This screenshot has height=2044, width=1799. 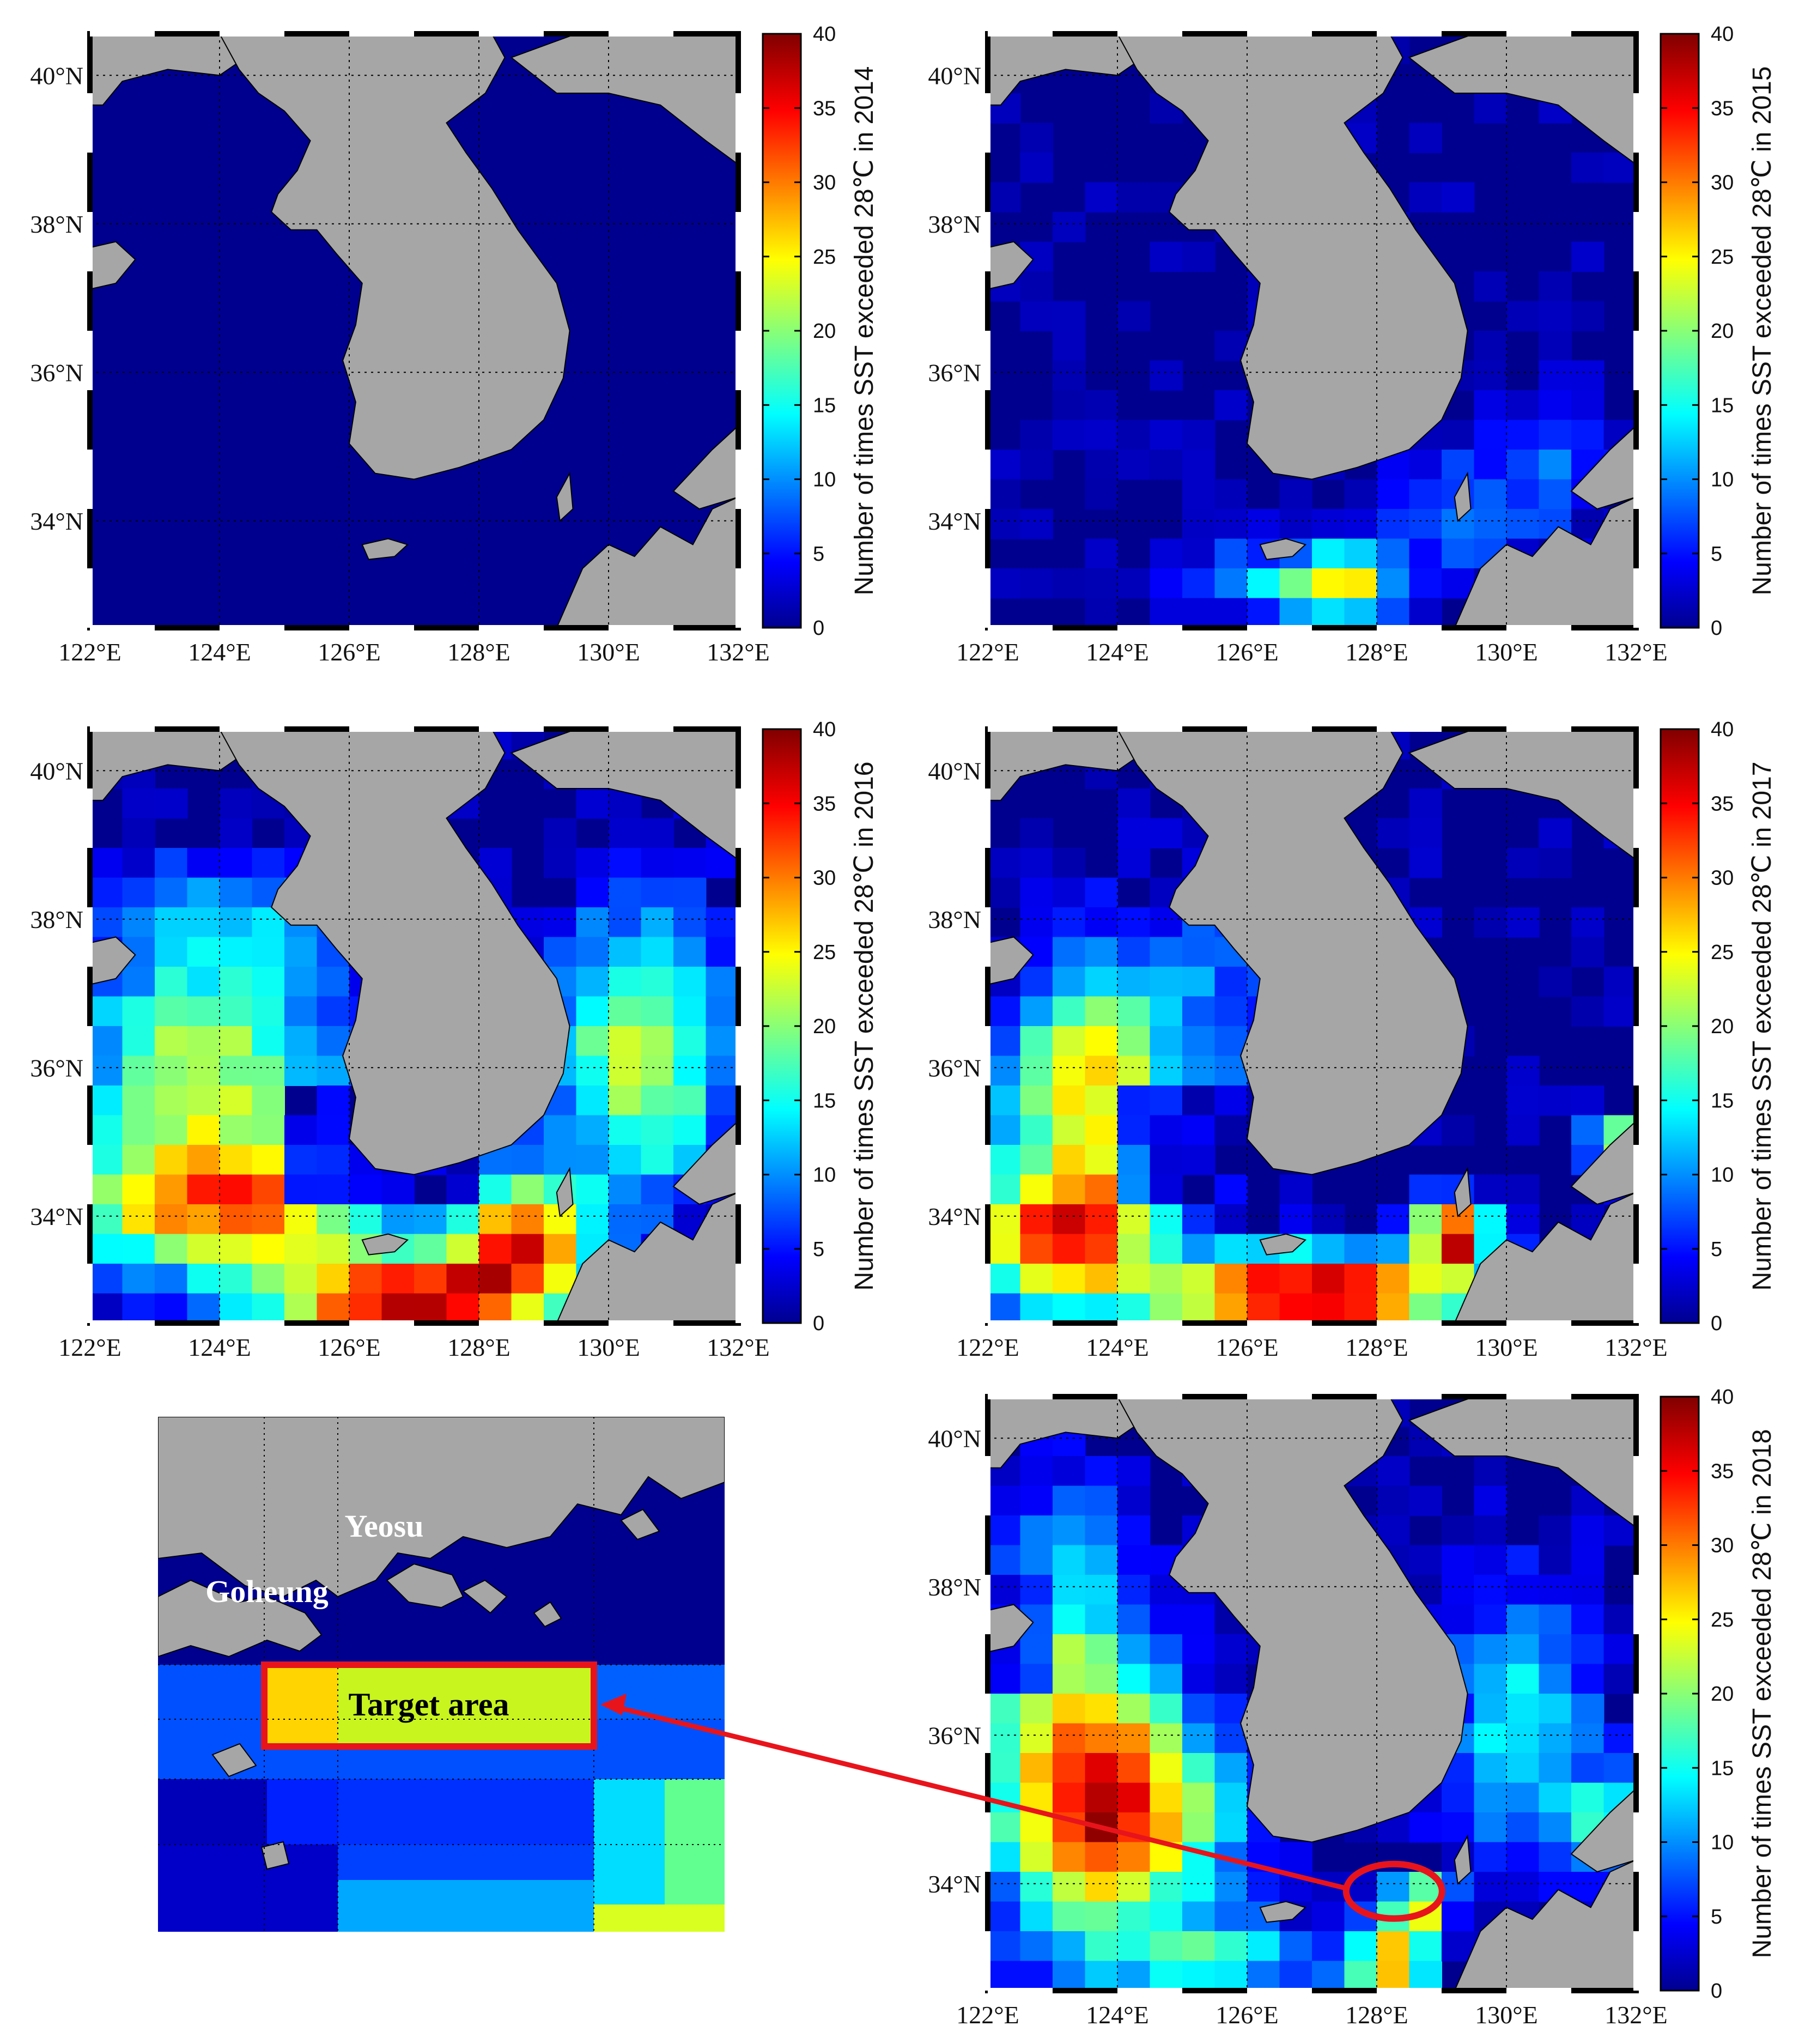 What do you see at coordinates (441, 1675) in the screenshot?
I see `inset-map: Yeosu Goheung Target area` at bounding box center [441, 1675].